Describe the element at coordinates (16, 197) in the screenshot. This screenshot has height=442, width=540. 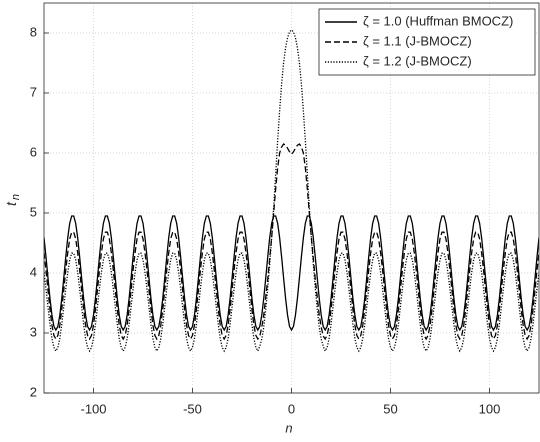
I see `y-axis-label-sub: n` at that location.